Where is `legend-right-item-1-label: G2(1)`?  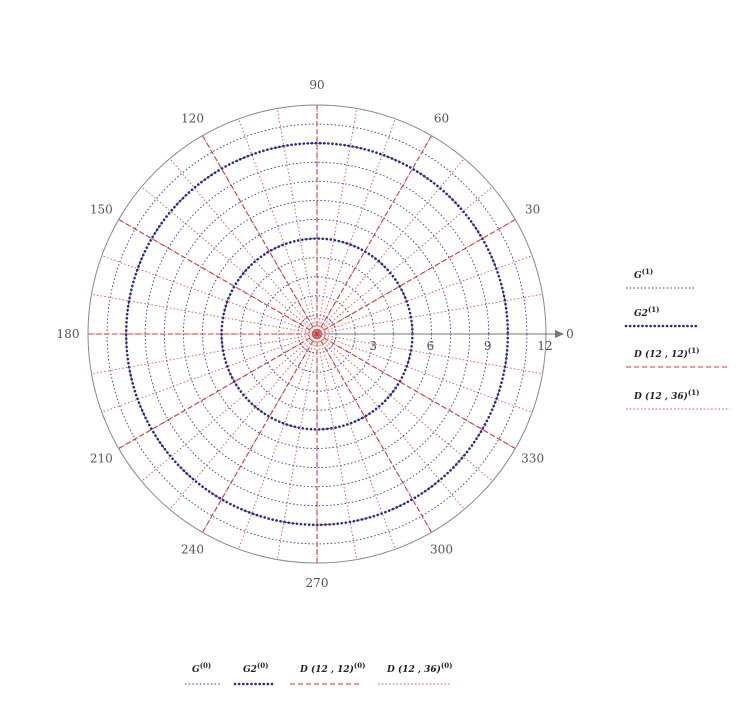
legend-right-item-1-label: G2(1) is located at coordinates (646, 312).